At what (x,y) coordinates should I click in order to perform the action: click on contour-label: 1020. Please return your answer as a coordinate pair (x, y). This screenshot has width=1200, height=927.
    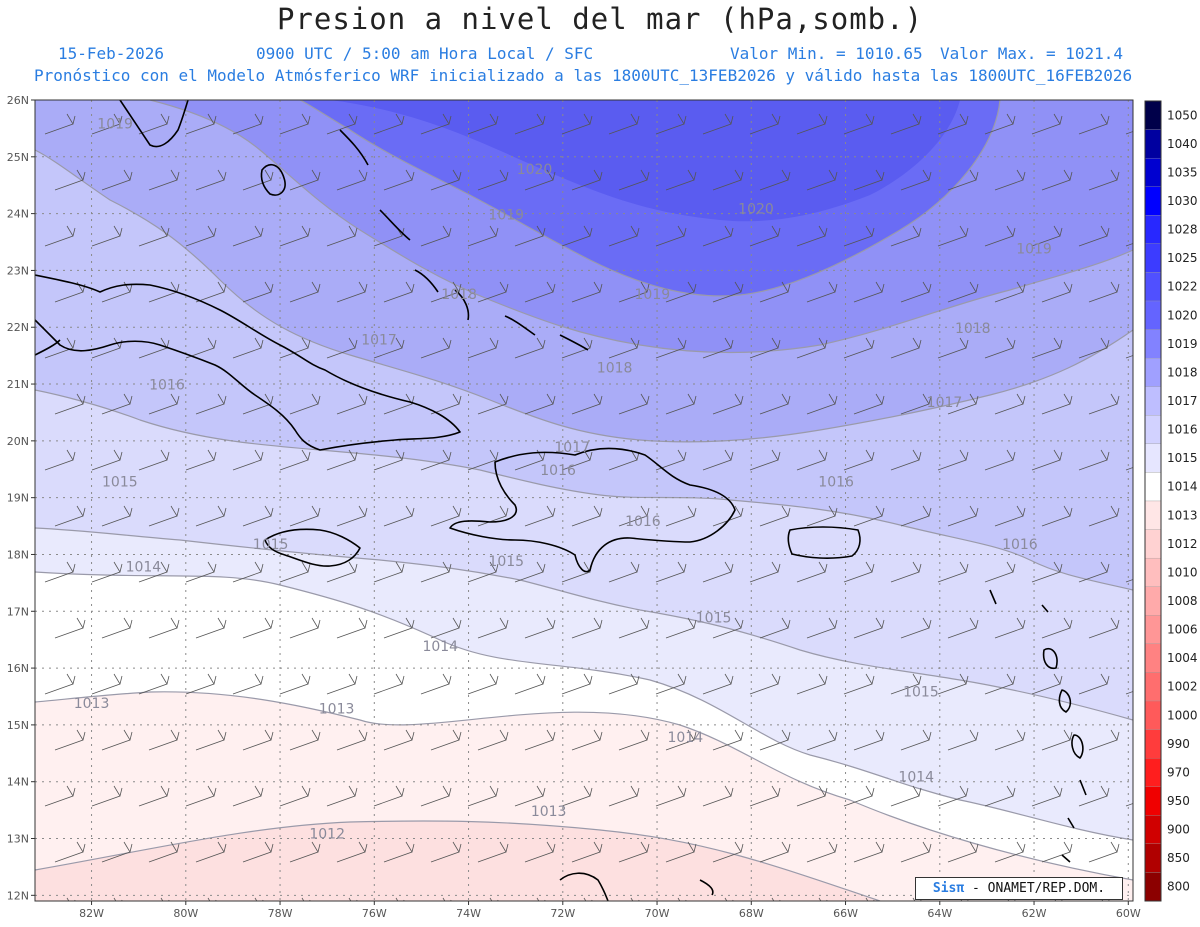
    Looking at the image, I should click on (756, 210).